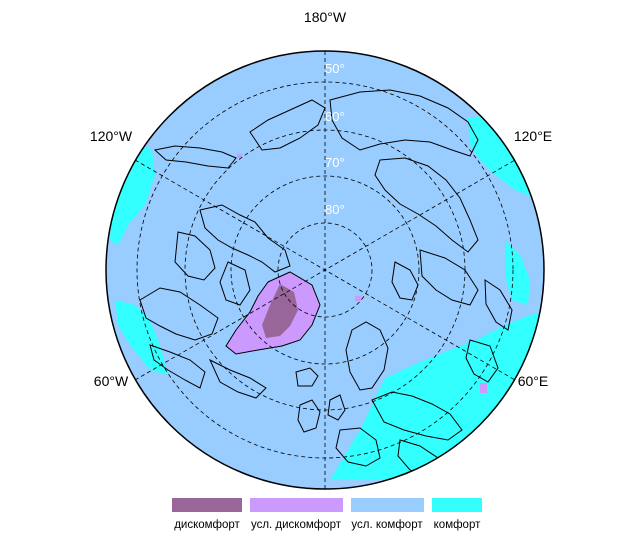 The width and height of the screenshot is (625, 552). I want to click on lon-label-60e: 60°E, so click(533, 381).